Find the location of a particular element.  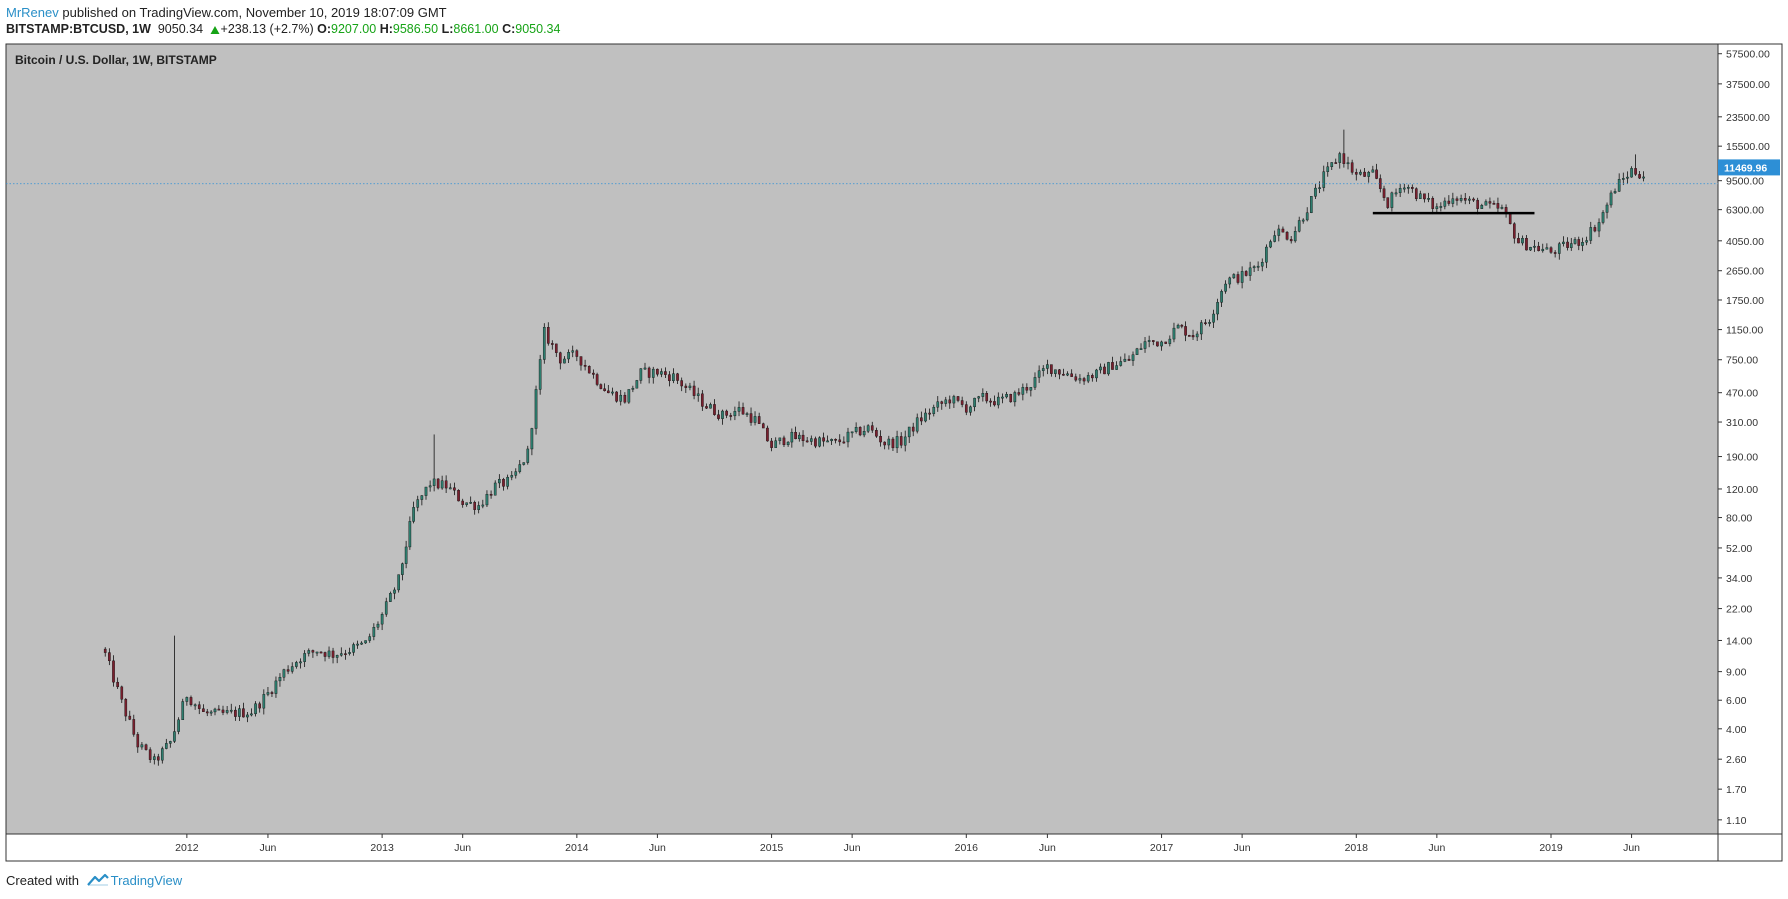

price-tick-label-22: 4.00 is located at coordinates (1736, 730).